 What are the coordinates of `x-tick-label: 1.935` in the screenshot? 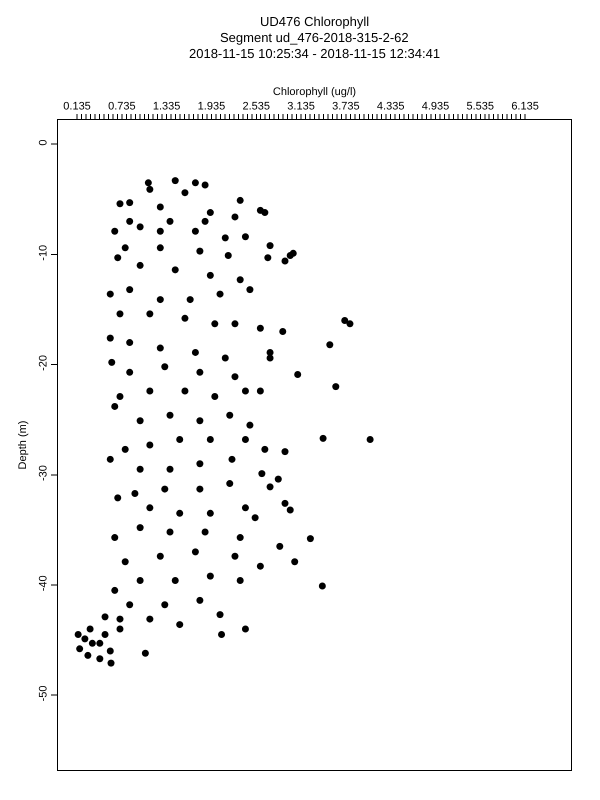 It's located at (212, 106).